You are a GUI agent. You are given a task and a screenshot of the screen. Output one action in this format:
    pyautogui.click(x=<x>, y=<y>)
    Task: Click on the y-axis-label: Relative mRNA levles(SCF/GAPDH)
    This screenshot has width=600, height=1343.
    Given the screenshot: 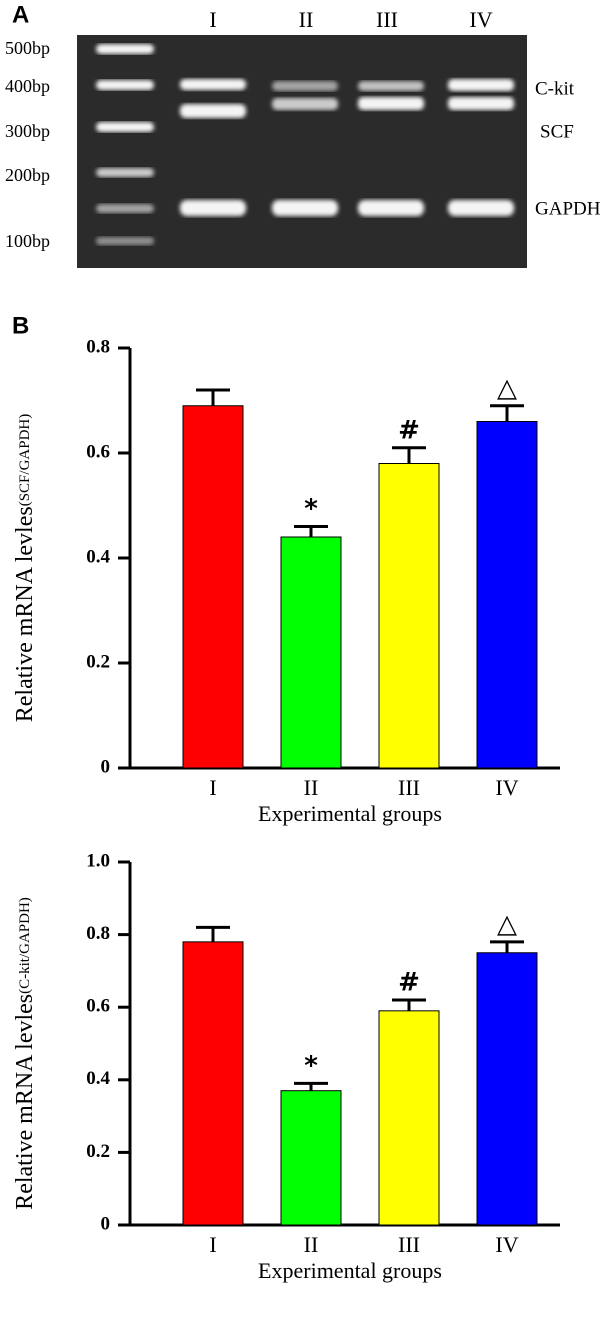 What is the action you would take?
    pyautogui.click(x=25, y=568)
    